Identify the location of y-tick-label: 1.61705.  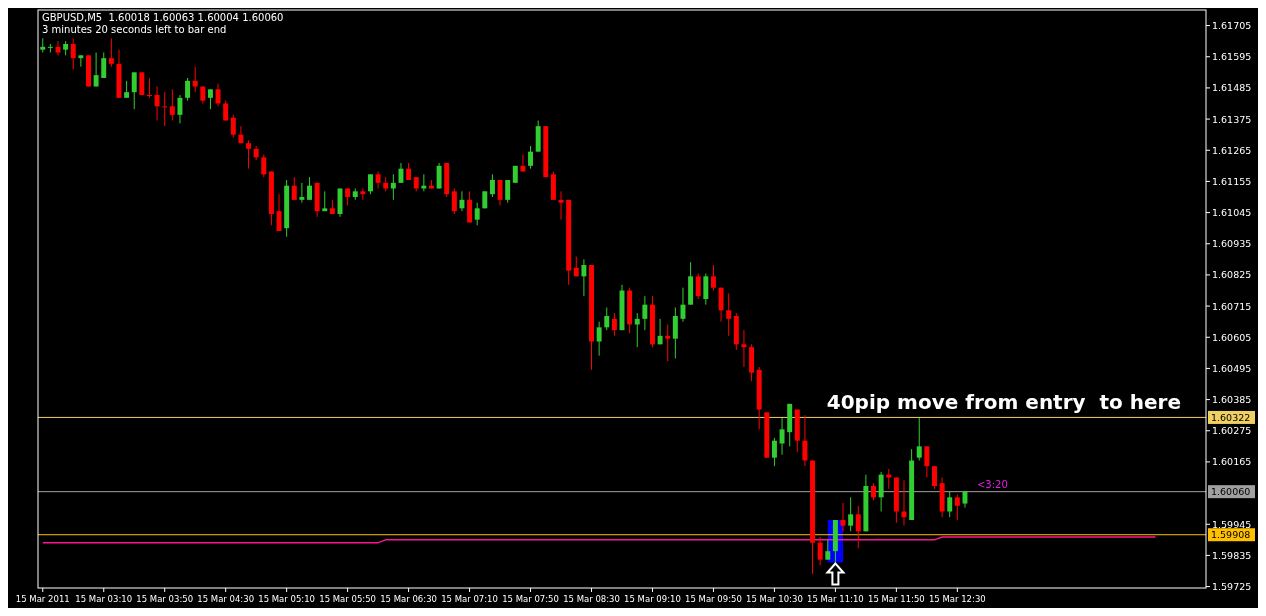
(1232, 26).